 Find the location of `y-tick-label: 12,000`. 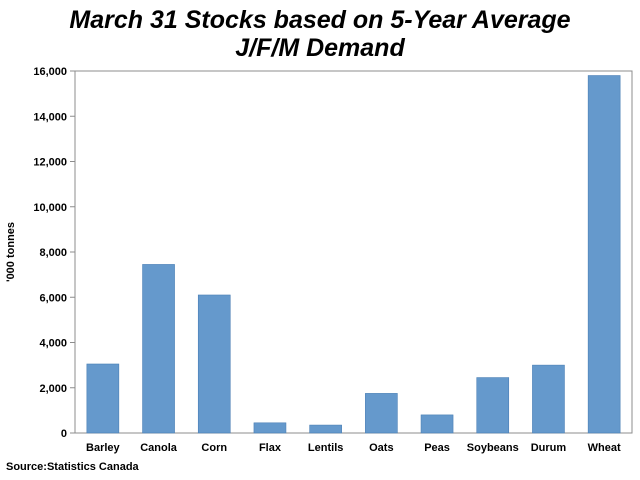

y-tick-label: 12,000 is located at coordinates (50, 163).